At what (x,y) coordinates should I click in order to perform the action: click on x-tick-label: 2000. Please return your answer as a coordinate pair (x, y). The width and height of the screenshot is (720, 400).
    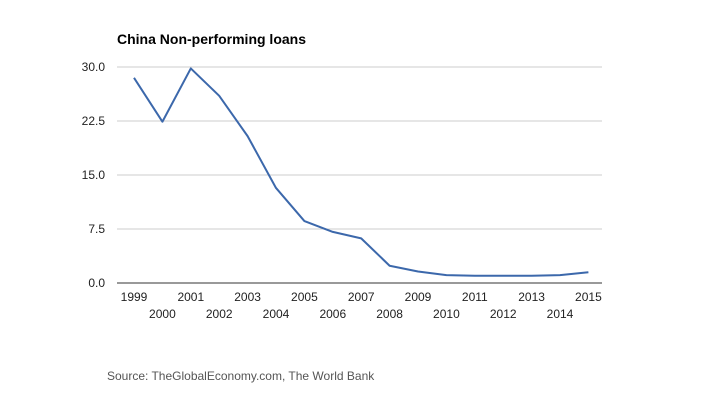
    Looking at the image, I should click on (162, 314).